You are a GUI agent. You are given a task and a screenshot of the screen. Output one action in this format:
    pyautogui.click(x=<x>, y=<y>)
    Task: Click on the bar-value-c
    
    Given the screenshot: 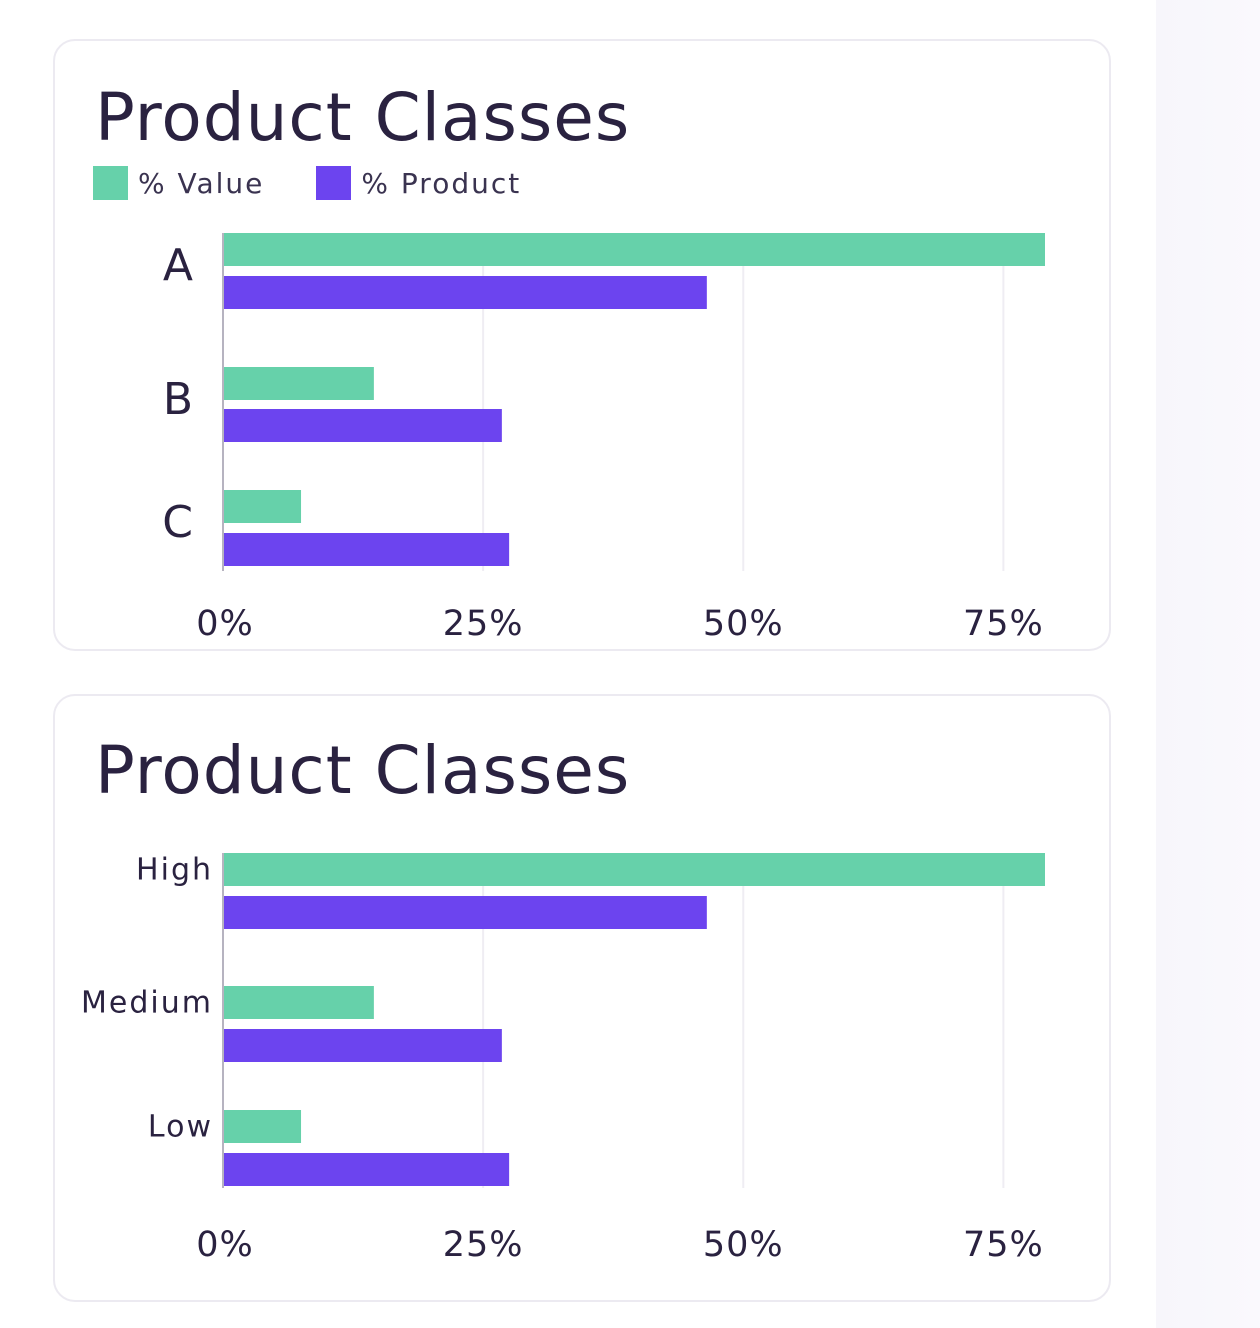 What is the action you would take?
    pyautogui.click(x=262, y=506)
    